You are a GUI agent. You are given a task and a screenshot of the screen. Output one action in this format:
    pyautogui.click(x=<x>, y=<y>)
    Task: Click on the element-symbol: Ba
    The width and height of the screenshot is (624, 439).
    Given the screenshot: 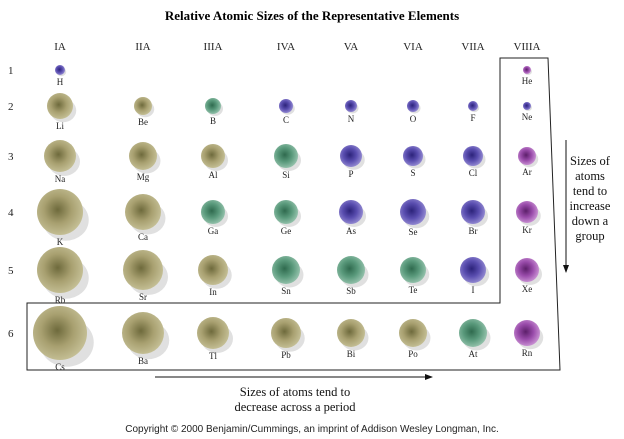 What is the action you would take?
    pyautogui.click(x=143, y=361)
    